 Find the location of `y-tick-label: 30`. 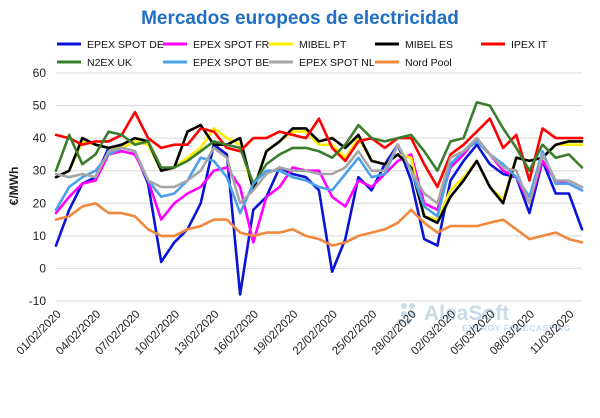

y-tick-label: 30 is located at coordinates (40, 171).